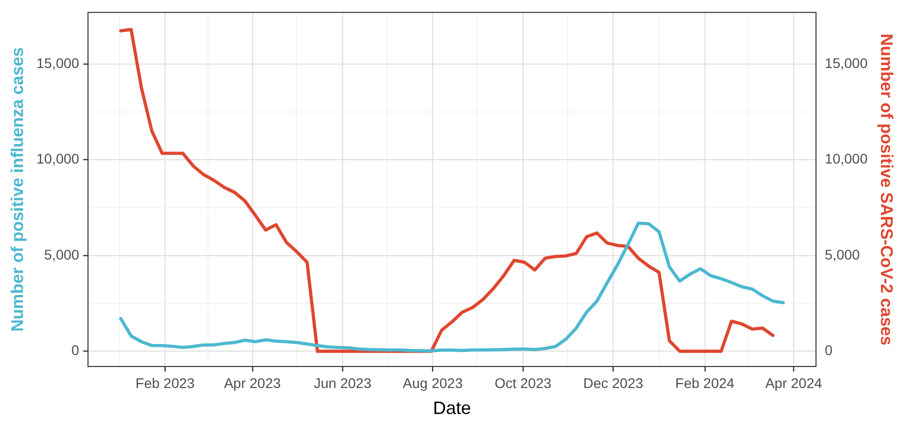 The height and width of the screenshot is (428, 904). Describe the element at coordinates (58, 62) in the screenshot. I see `y-tick-label: 15,000` at that location.